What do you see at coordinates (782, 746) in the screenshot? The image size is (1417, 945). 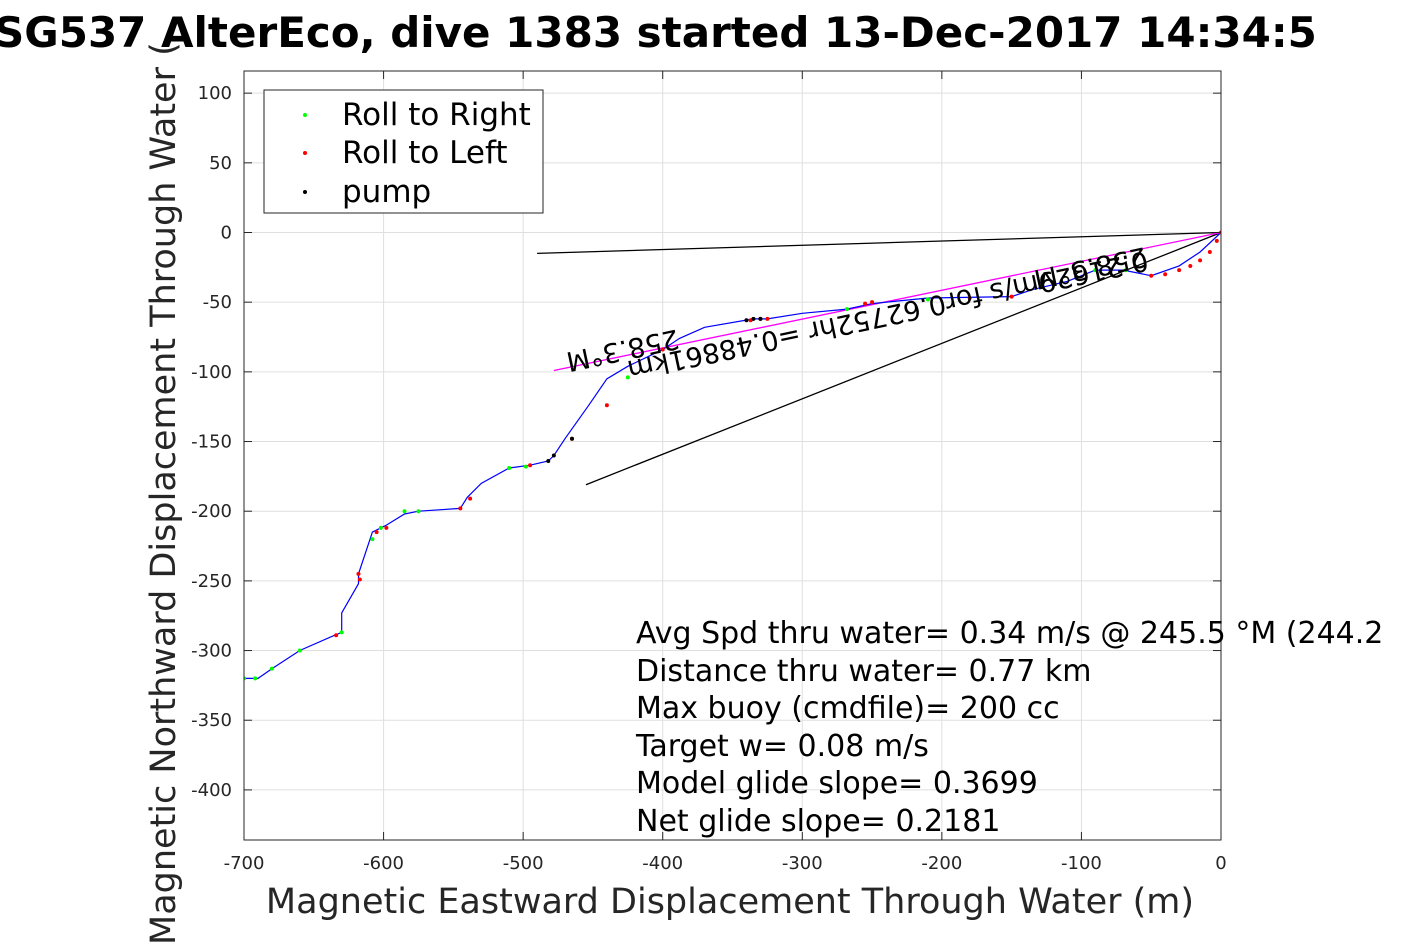 I see `stat-target-w: Target w= 0.08 m/s` at bounding box center [782, 746].